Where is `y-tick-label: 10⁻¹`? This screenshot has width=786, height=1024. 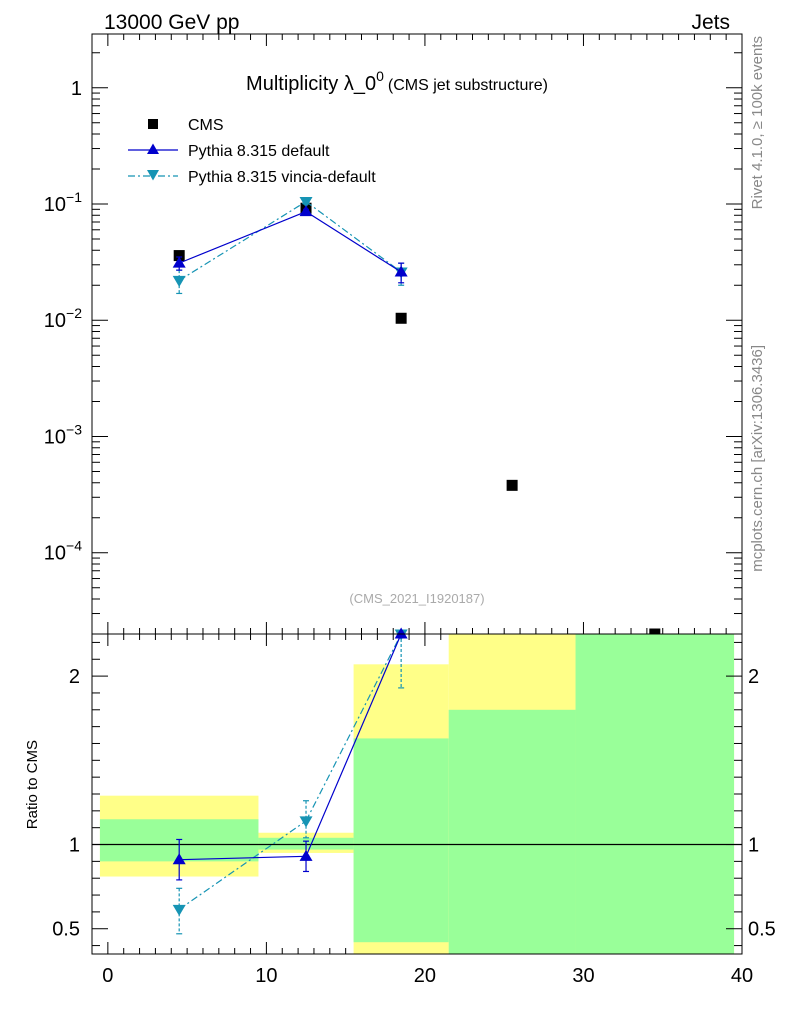
y-tick-label: 10⁻¹ is located at coordinates (63, 202).